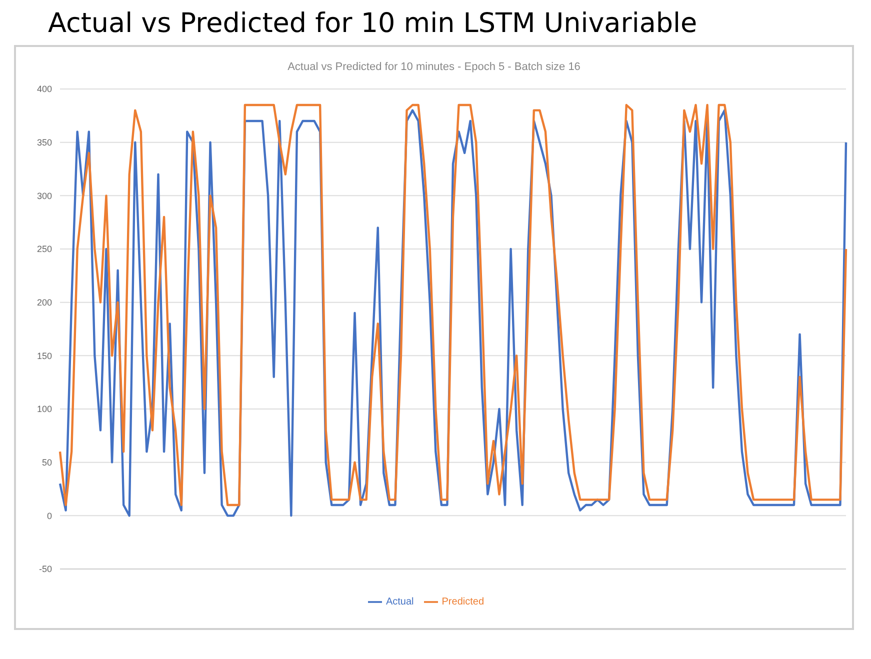  What do you see at coordinates (47, 463) in the screenshot?
I see `y-tick-label: 50` at bounding box center [47, 463].